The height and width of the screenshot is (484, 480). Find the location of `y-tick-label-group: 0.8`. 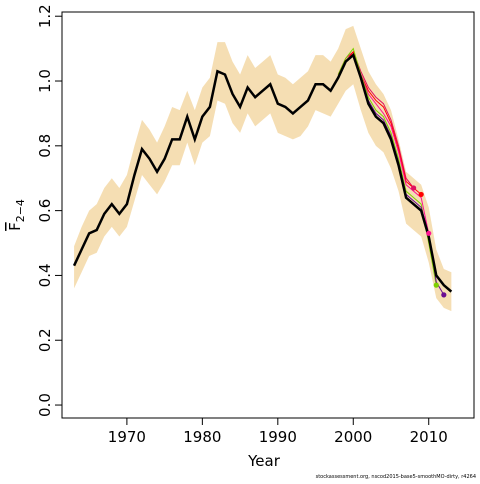

y-tick-label-group: 0.8 is located at coordinates (45, 146).